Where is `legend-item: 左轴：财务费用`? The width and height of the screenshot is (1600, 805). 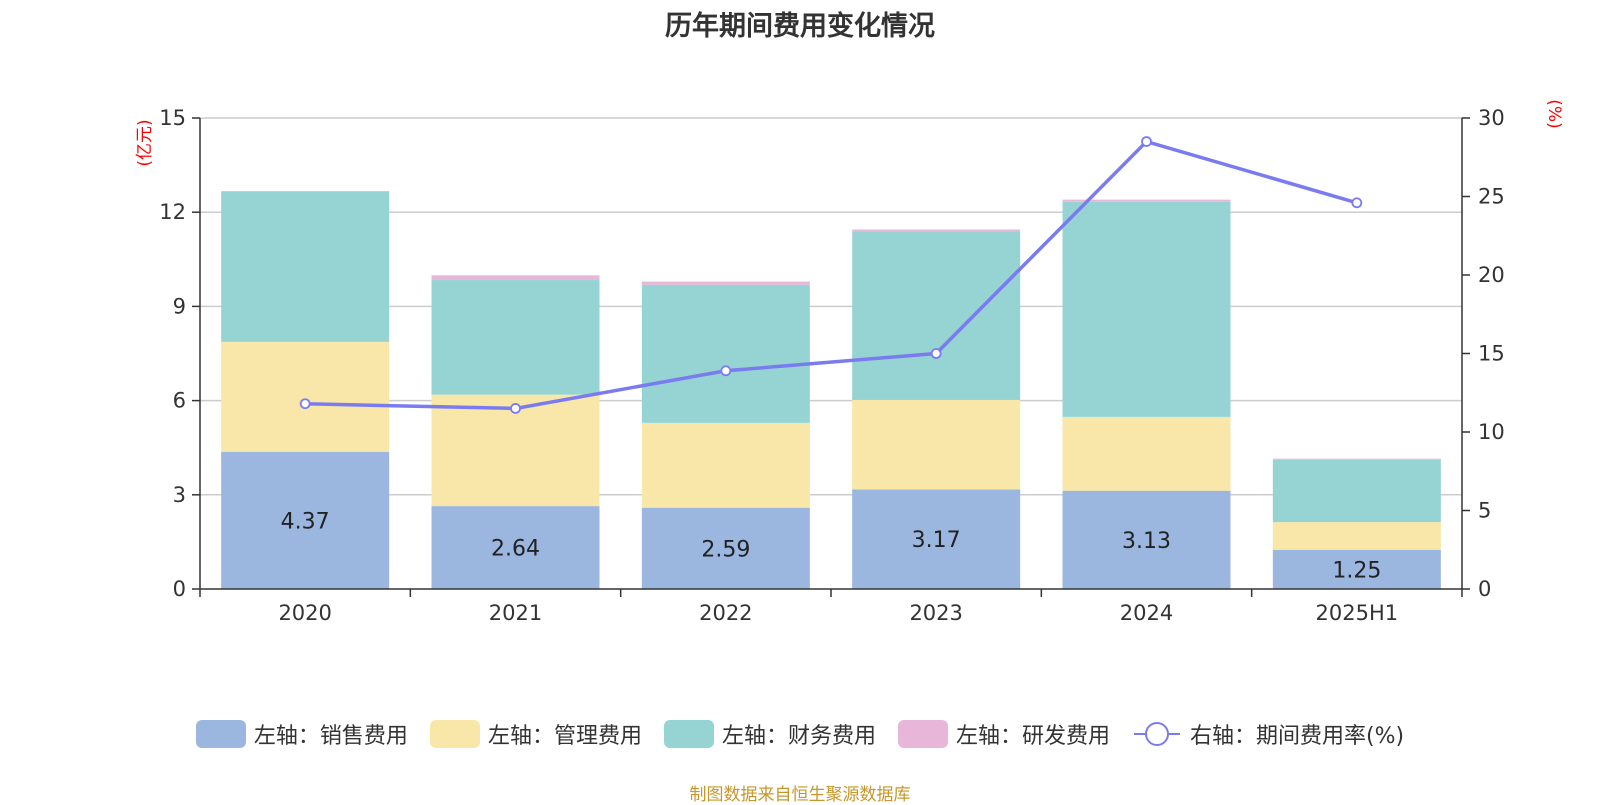
legend-item: 左轴：财务费用 is located at coordinates (769, 734).